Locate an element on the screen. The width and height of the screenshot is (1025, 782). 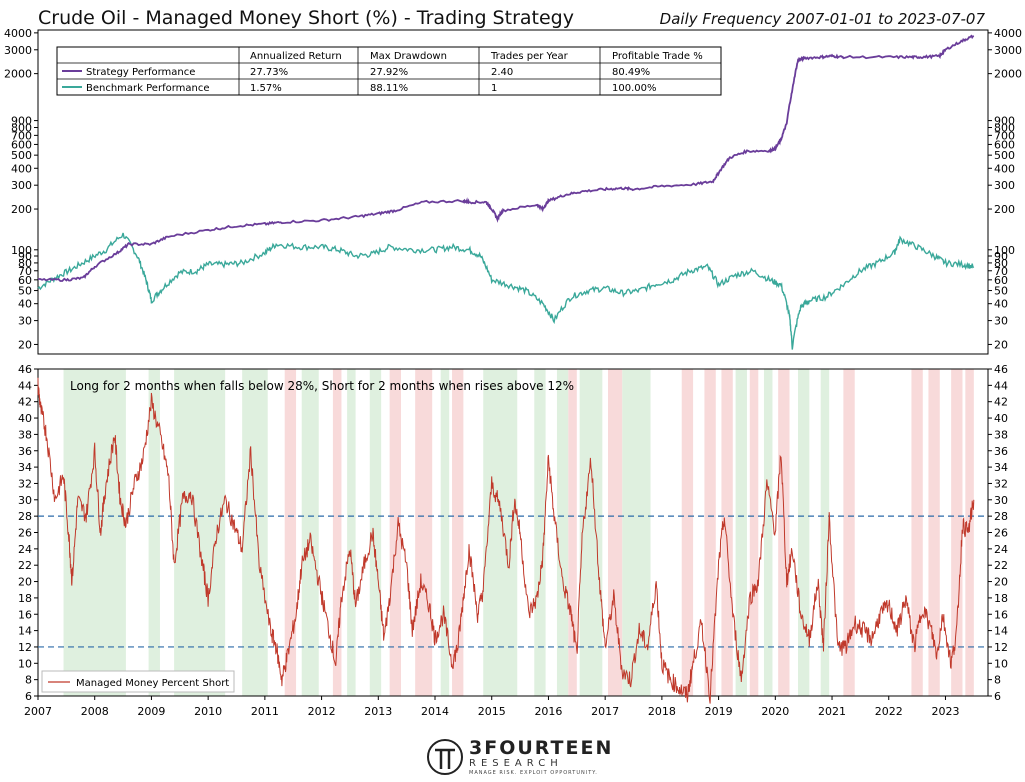
benchmark-trades-per-year: 1 is located at coordinates (494, 88).